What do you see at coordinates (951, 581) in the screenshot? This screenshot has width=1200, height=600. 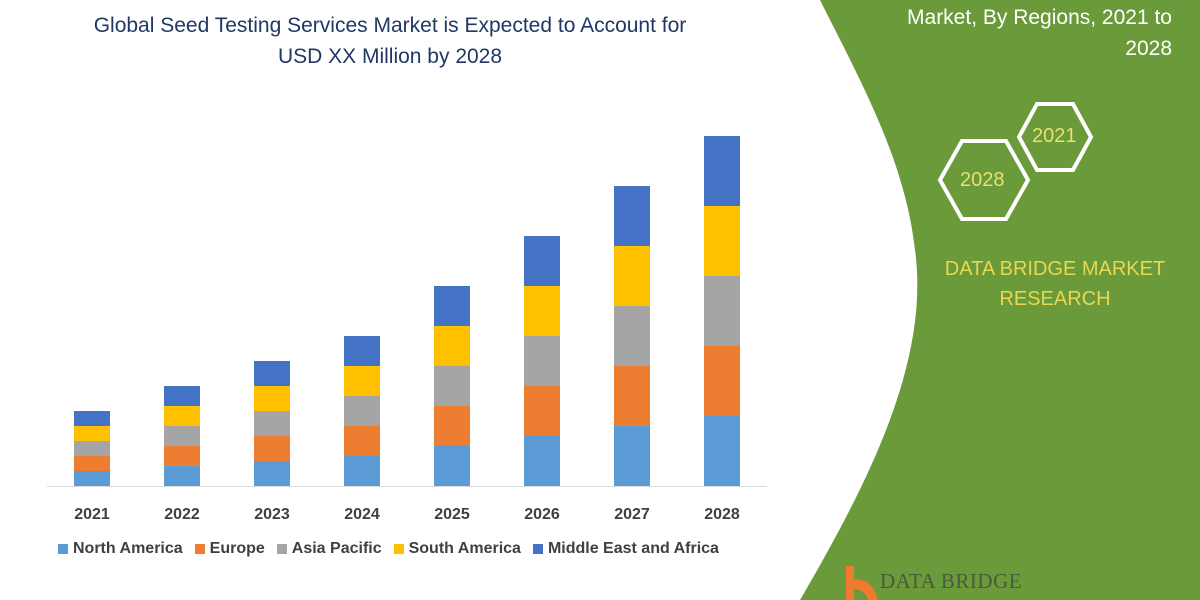 I see `logo-text: DATA BRIDGE` at bounding box center [951, 581].